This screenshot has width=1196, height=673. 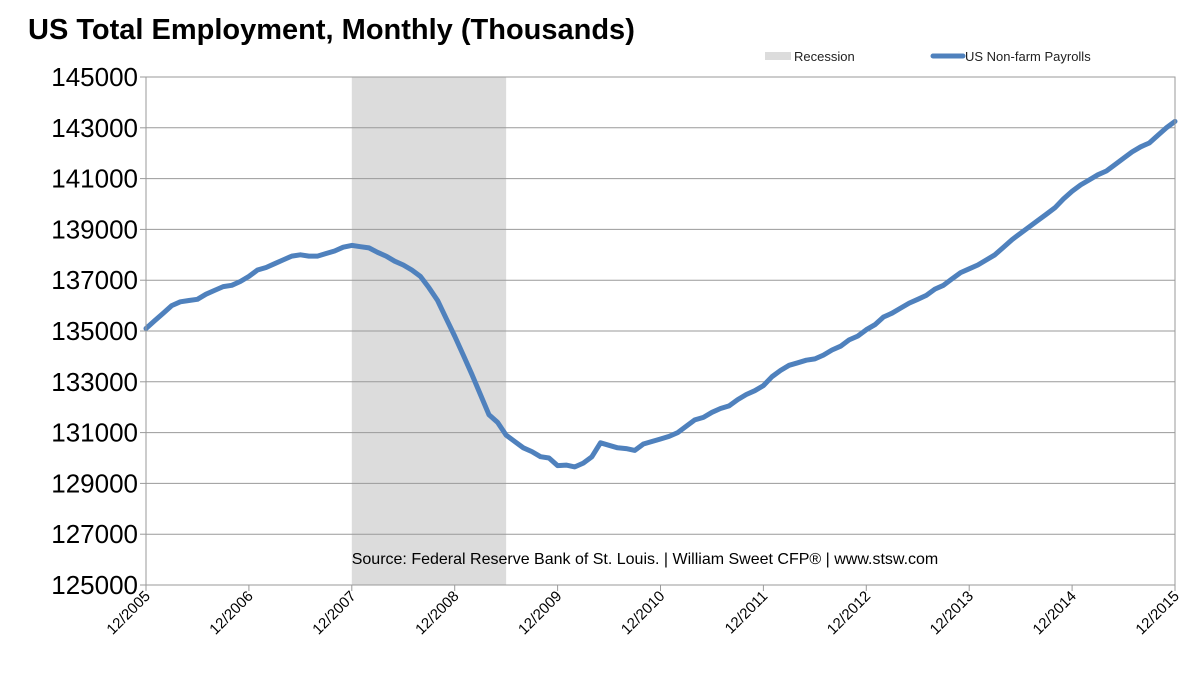 What do you see at coordinates (778, 56) in the screenshot?
I see `legend-recession-swatch` at bounding box center [778, 56].